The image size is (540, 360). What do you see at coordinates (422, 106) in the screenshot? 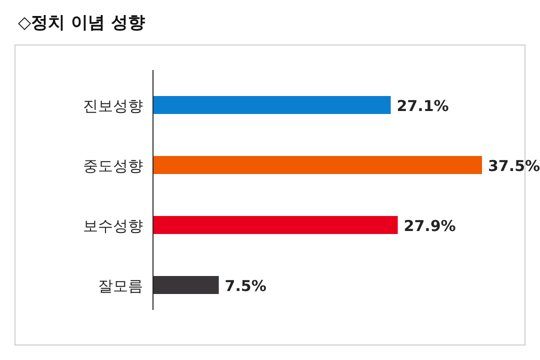
I see `data-label: 27.1%` at bounding box center [422, 106].